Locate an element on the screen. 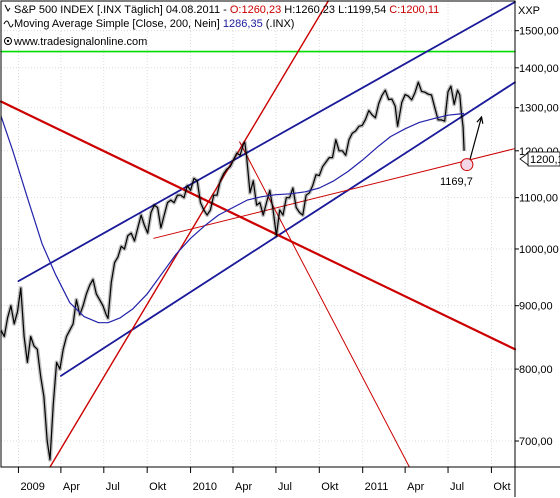 This screenshot has width=560, height=498. ma-line-icon is located at coordinates (8, 24).